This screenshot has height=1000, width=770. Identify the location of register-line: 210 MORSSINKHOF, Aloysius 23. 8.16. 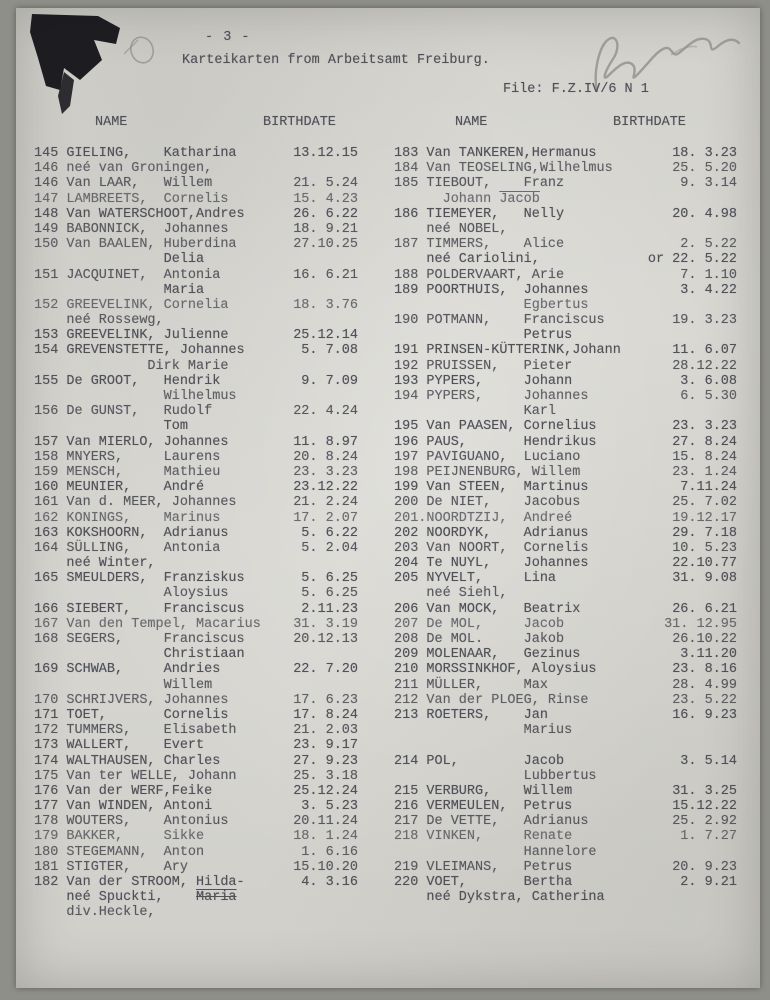
(565, 669).